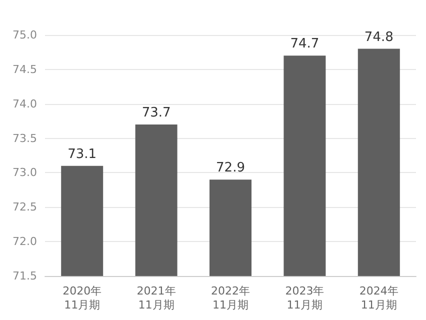  Describe the element at coordinates (378, 298) in the screenshot. I see `x-tick-label: 2024年 11月期` at that location.